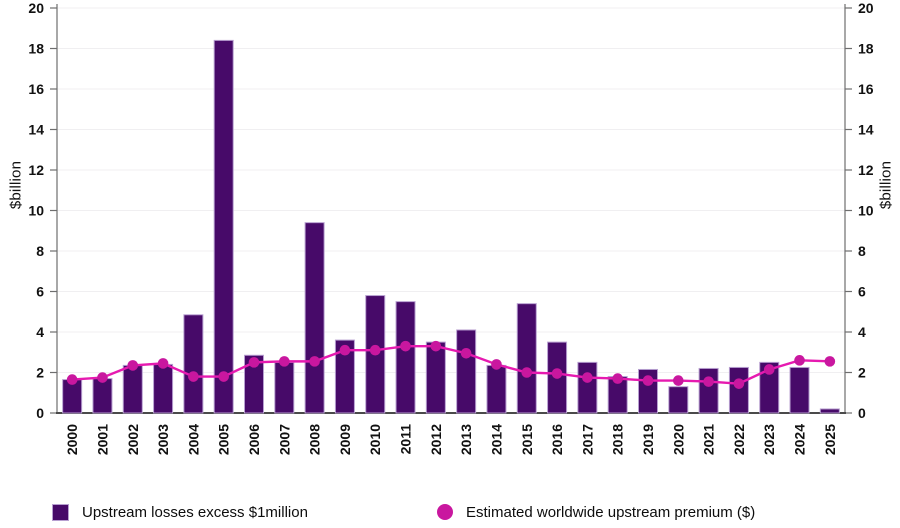 The width and height of the screenshot is (900, 528). What do you see at coordinates (72, 439) in the screenshot?
I see `year-label: 2000` at bounding box center [72, 439].